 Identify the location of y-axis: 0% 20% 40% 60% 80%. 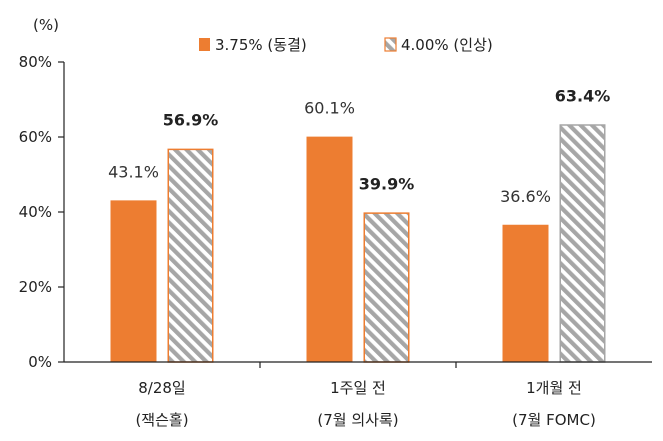
(42, 212).